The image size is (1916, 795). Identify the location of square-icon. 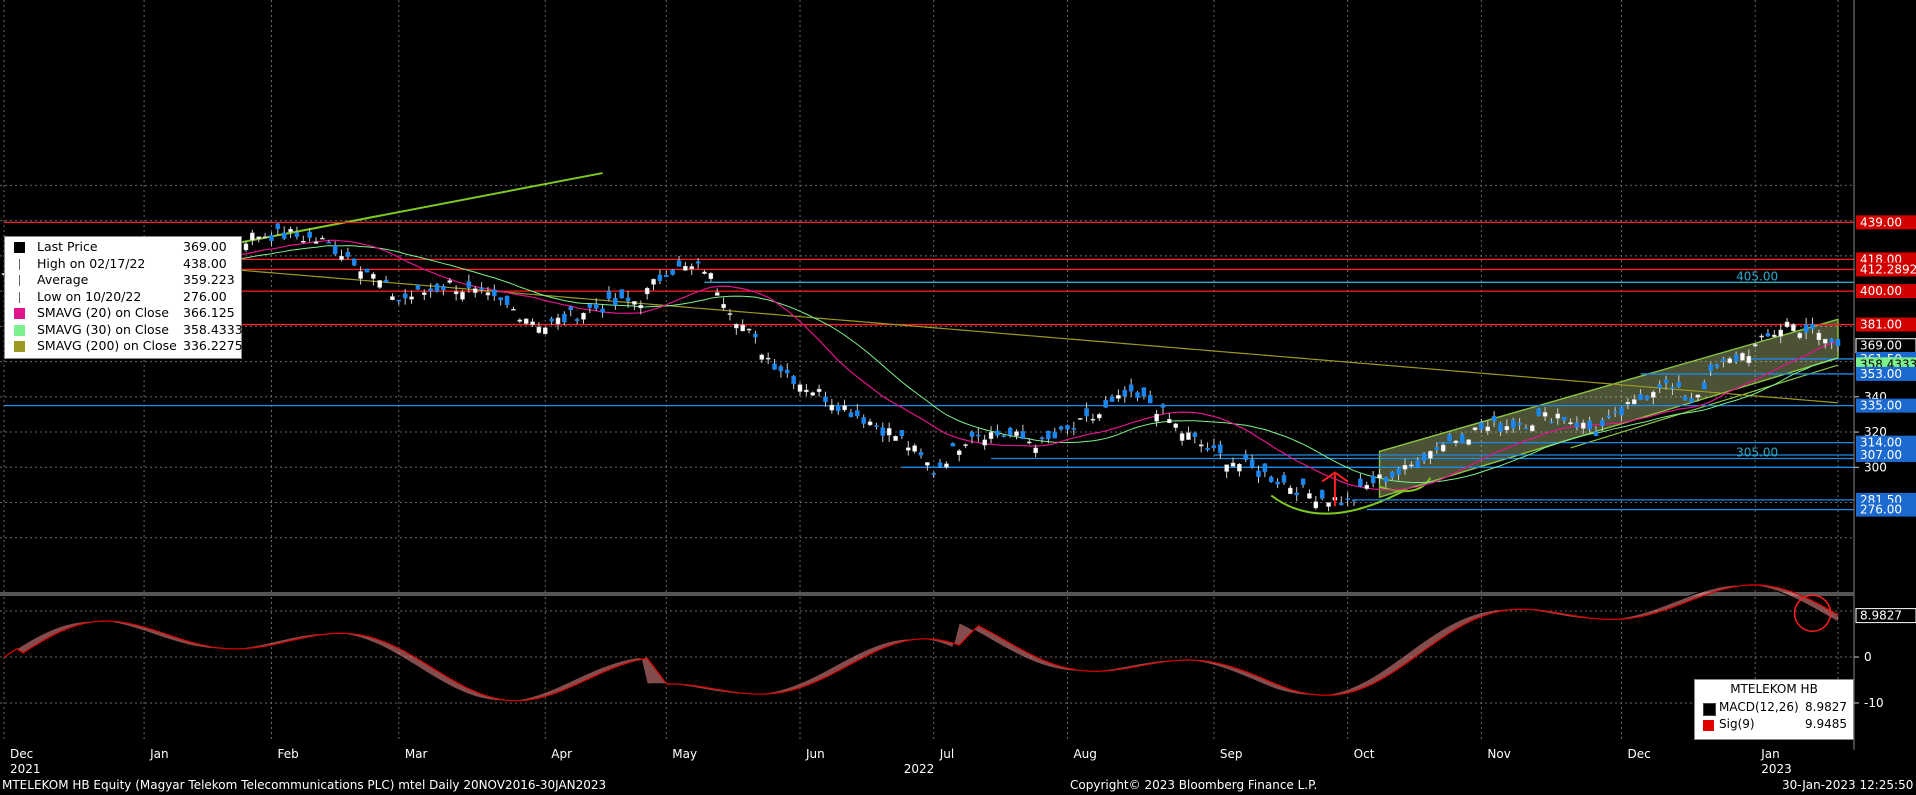
(19, 346).